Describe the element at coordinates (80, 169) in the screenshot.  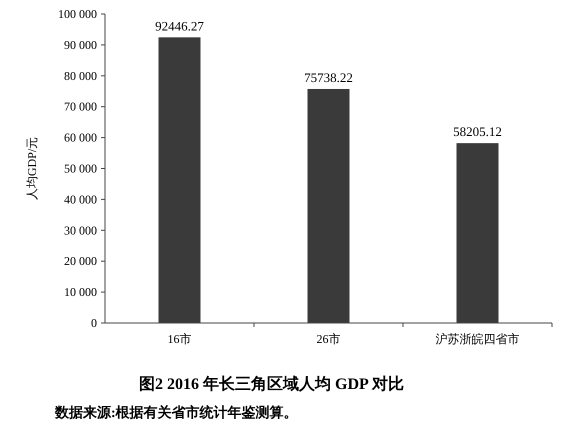
I see `y-tick-label: 50 000` at that location.